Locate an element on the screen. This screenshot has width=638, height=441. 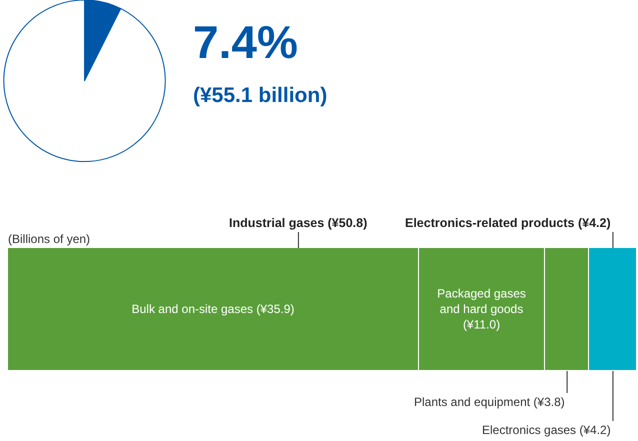
text: (¥55.1 billion) is located at coordinates (260, 95).